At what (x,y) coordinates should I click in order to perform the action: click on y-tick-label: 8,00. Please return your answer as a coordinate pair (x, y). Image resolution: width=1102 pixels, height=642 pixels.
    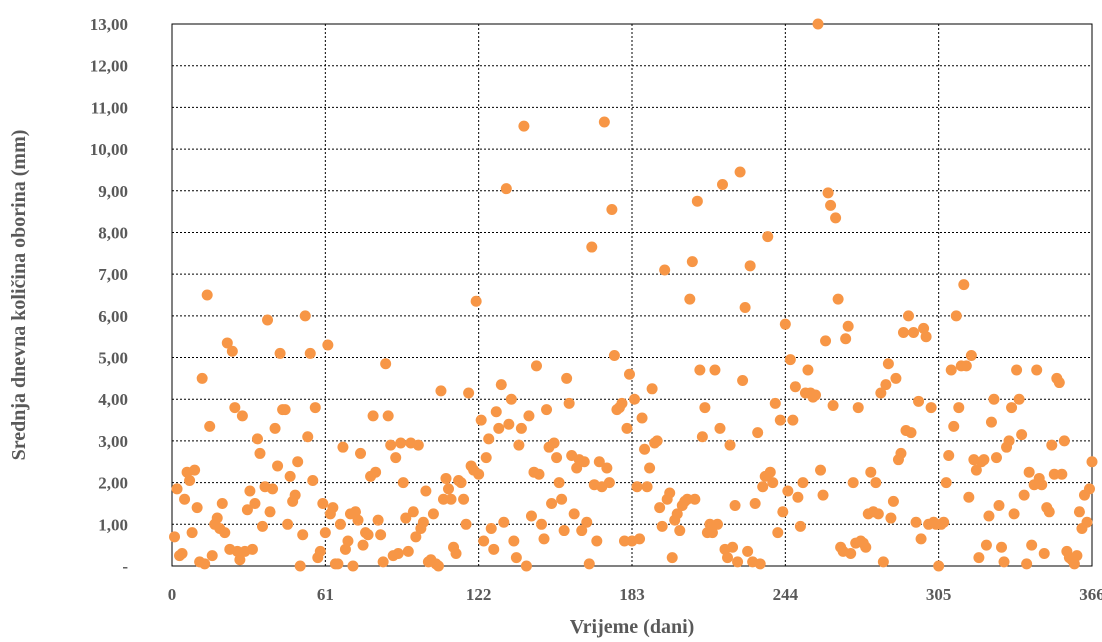
    Looking at the image, I should click on (113, 232).